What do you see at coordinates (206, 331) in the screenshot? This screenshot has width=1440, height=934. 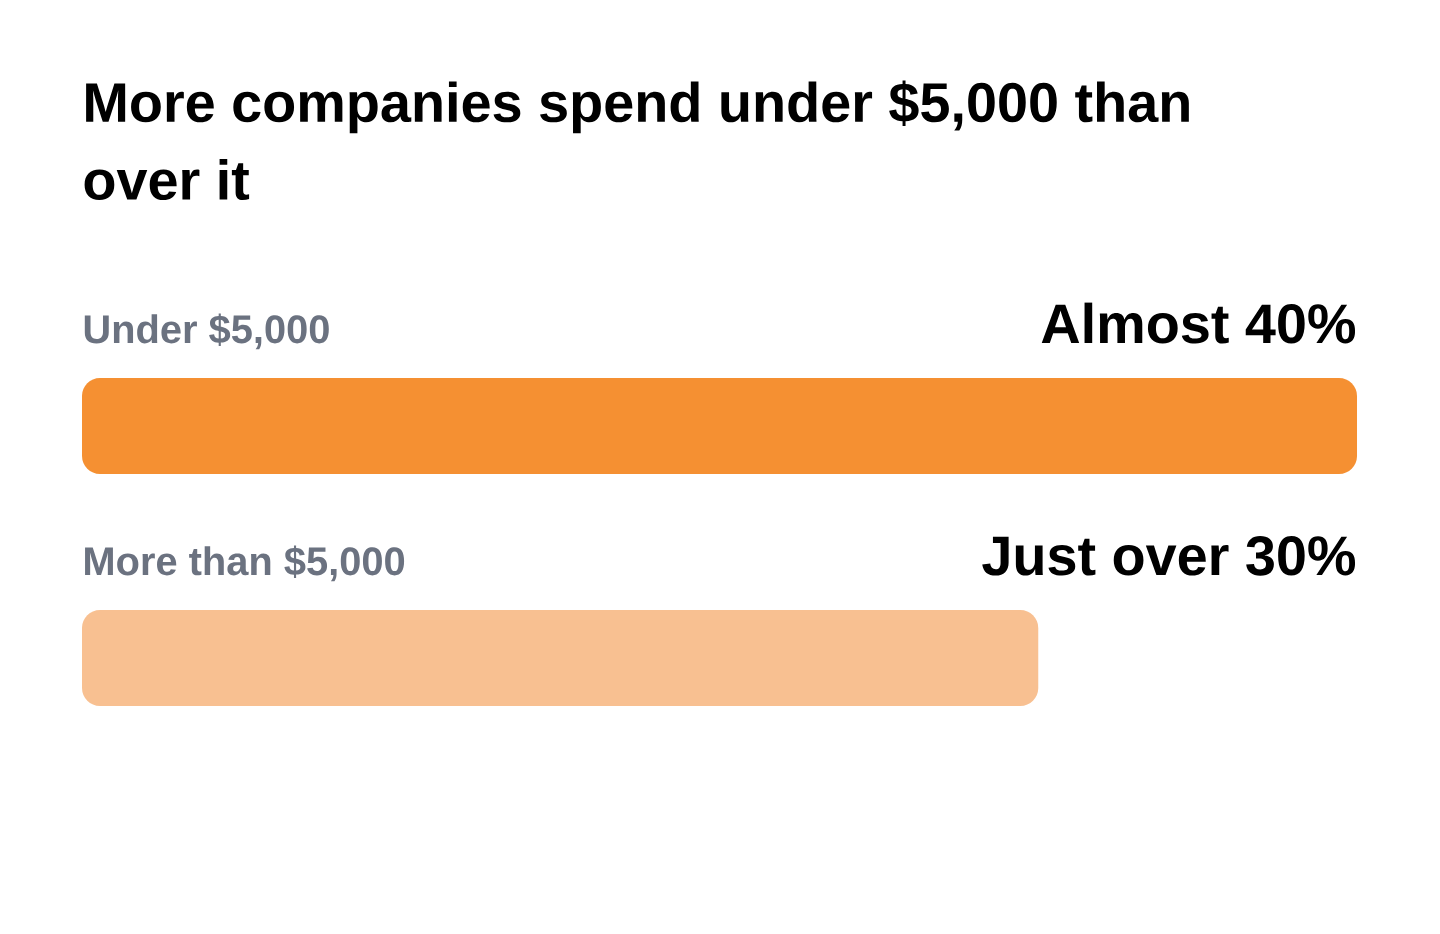 I see `y-tick-label: Under $5,000` at bounding box center [206, 331].